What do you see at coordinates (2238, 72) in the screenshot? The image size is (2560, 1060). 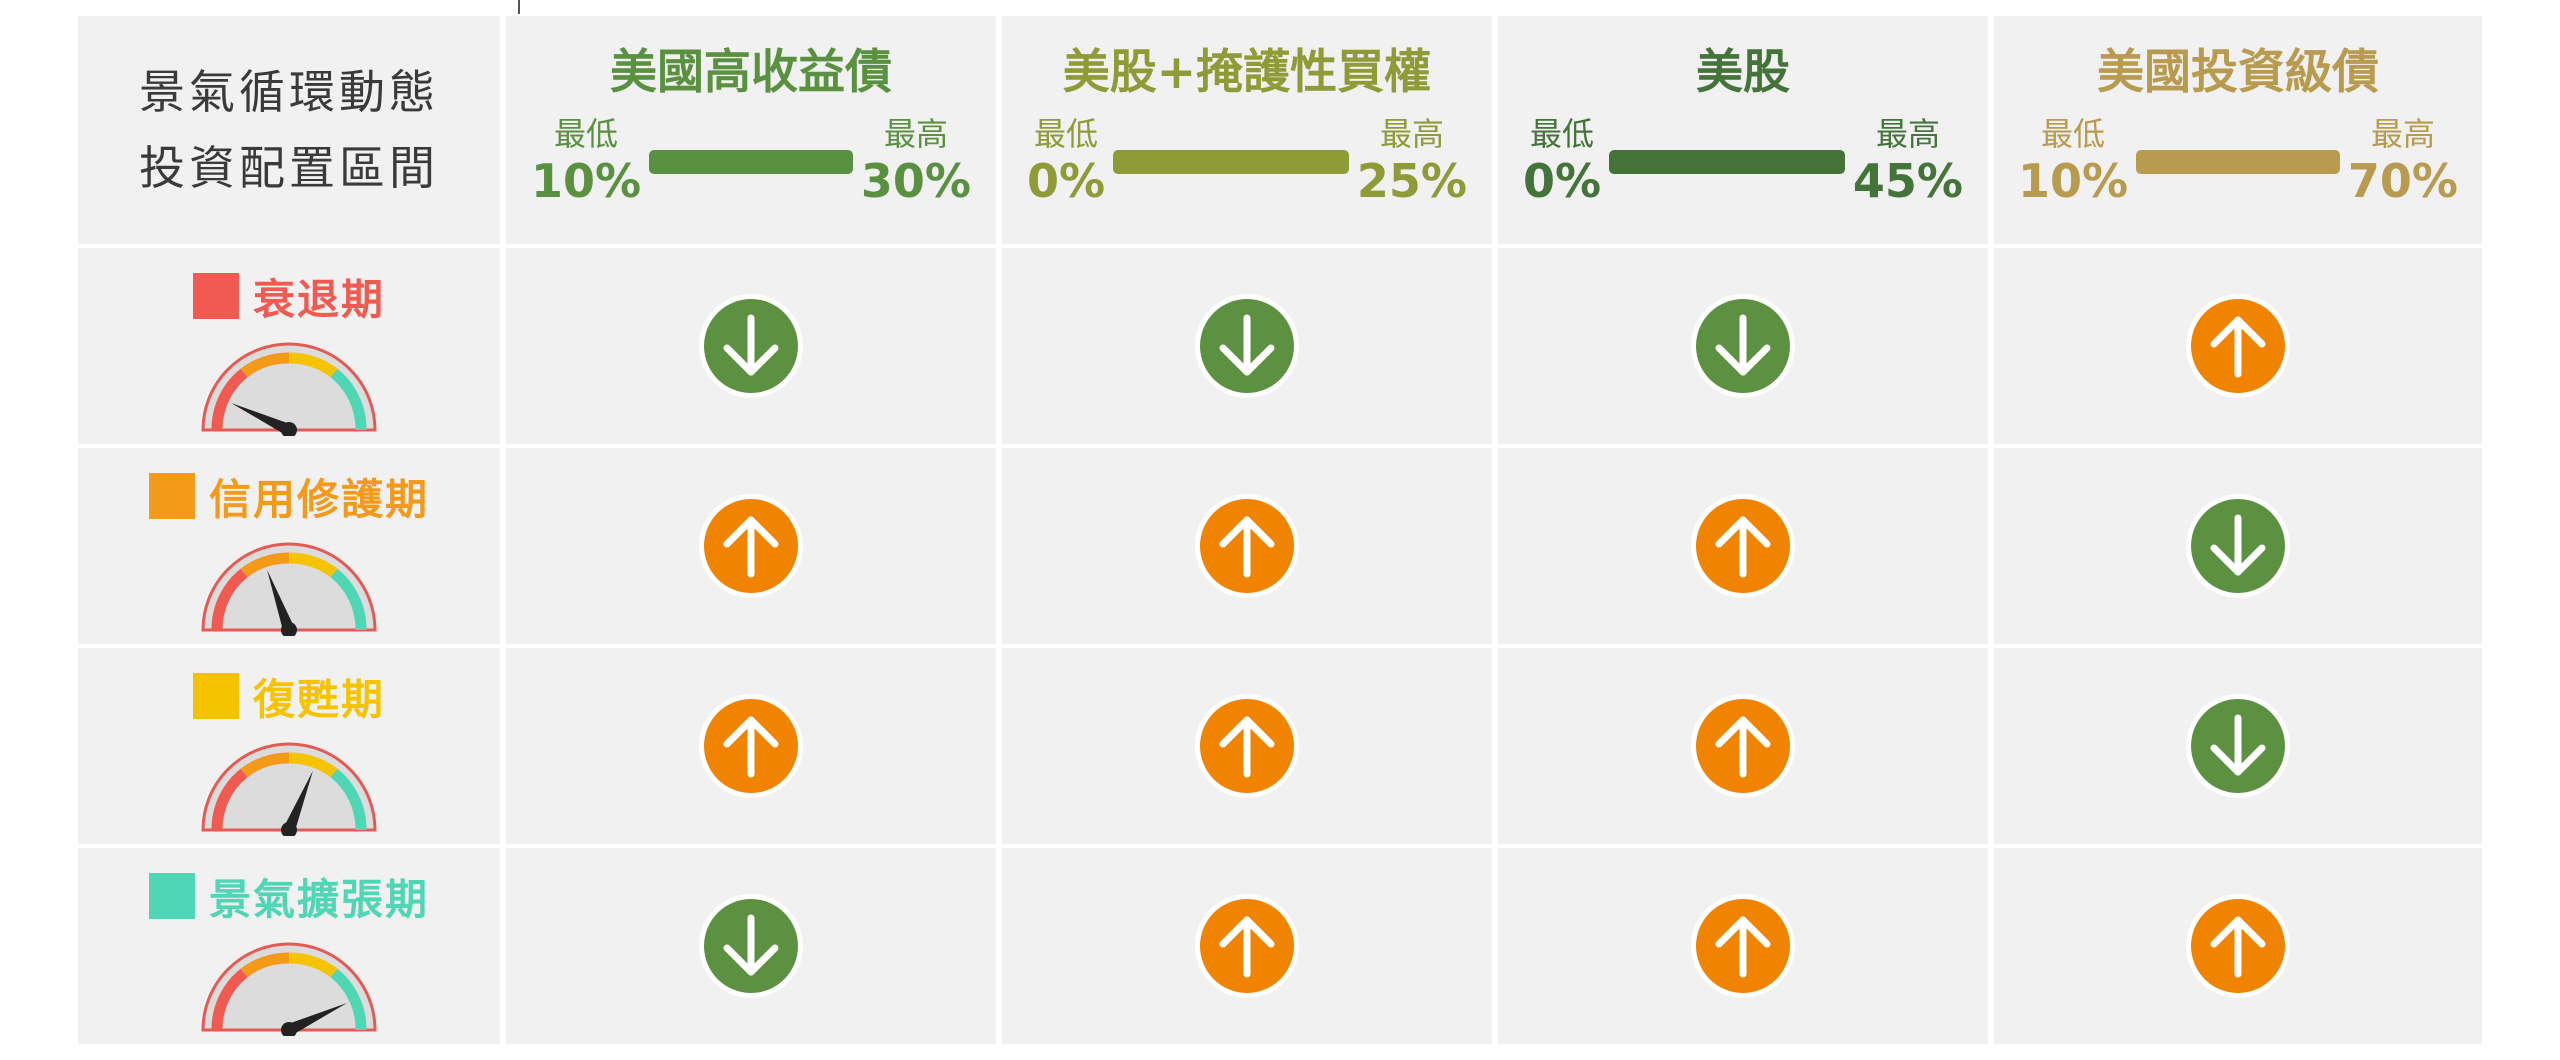 I see `asset-title: 美國投資級債` at bounding box center [2238, 72].